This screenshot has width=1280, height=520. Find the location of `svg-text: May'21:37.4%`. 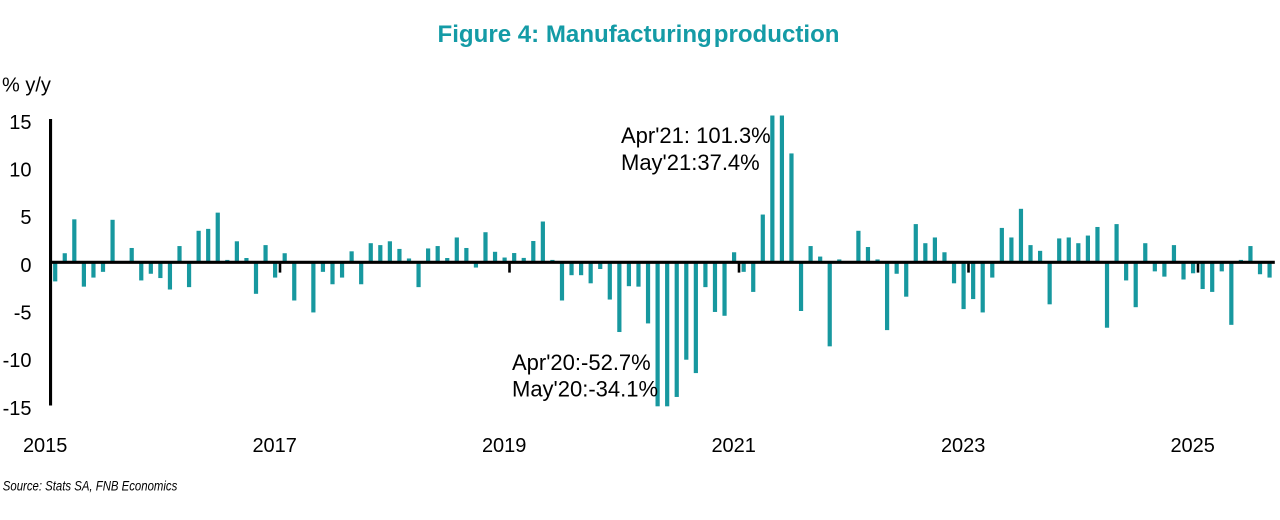

svg-text: May'21:37.4% is located at coordinates (690, 162).